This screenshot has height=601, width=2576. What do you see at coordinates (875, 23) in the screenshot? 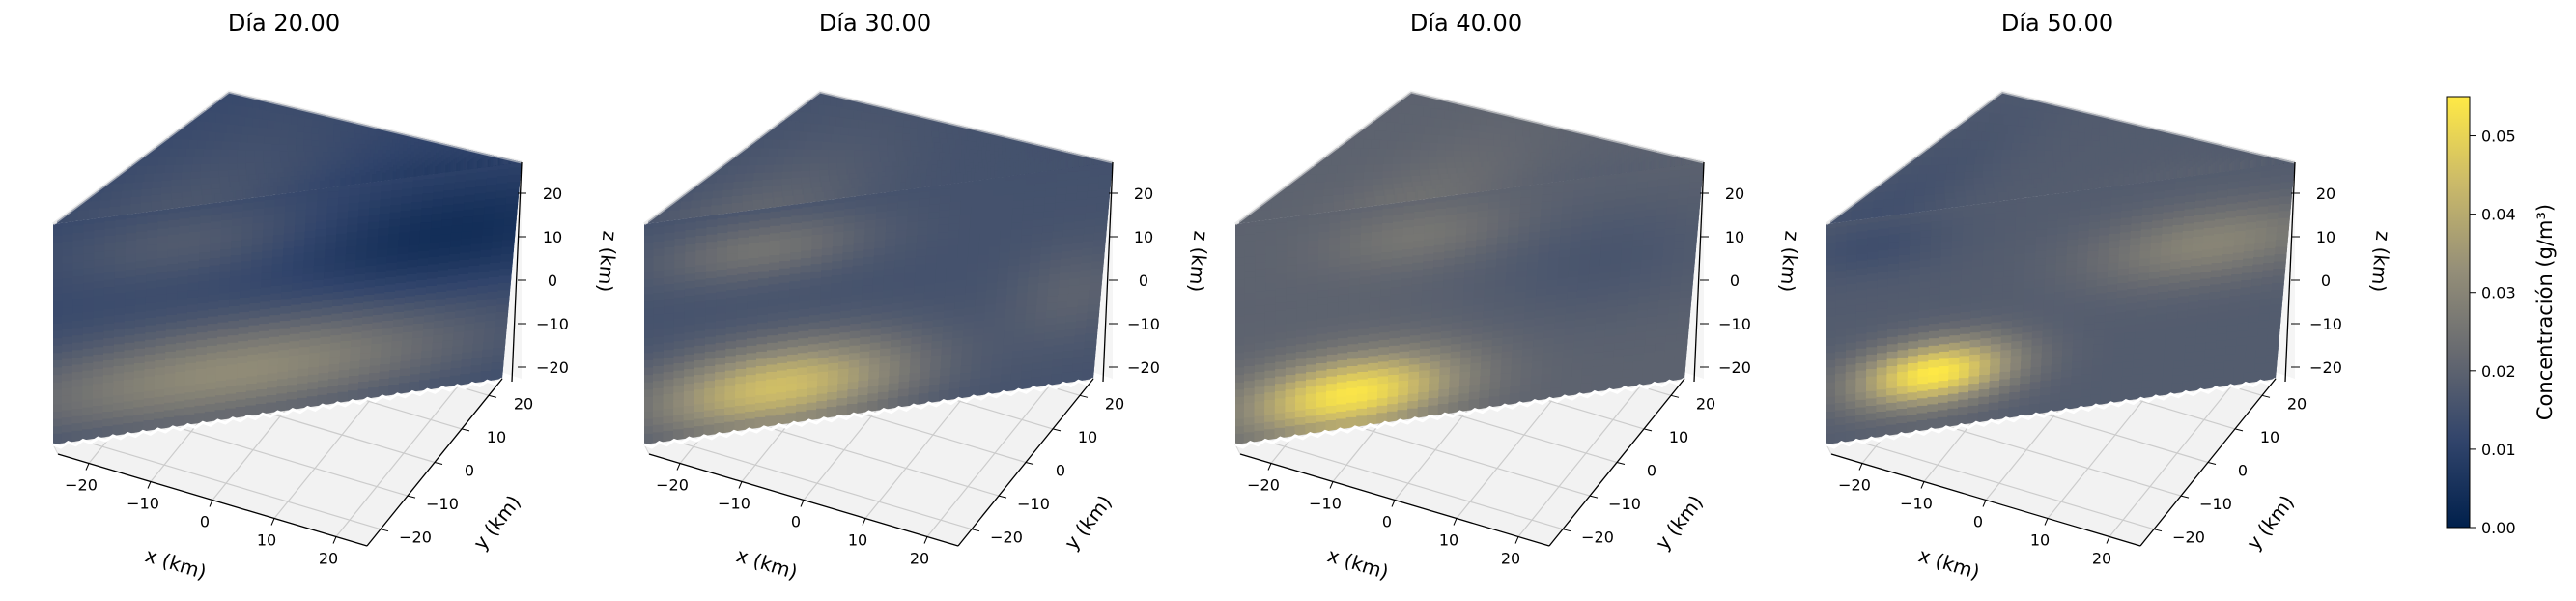
I see `panel-title: Día 30.00` at bounding box center [875, 23].